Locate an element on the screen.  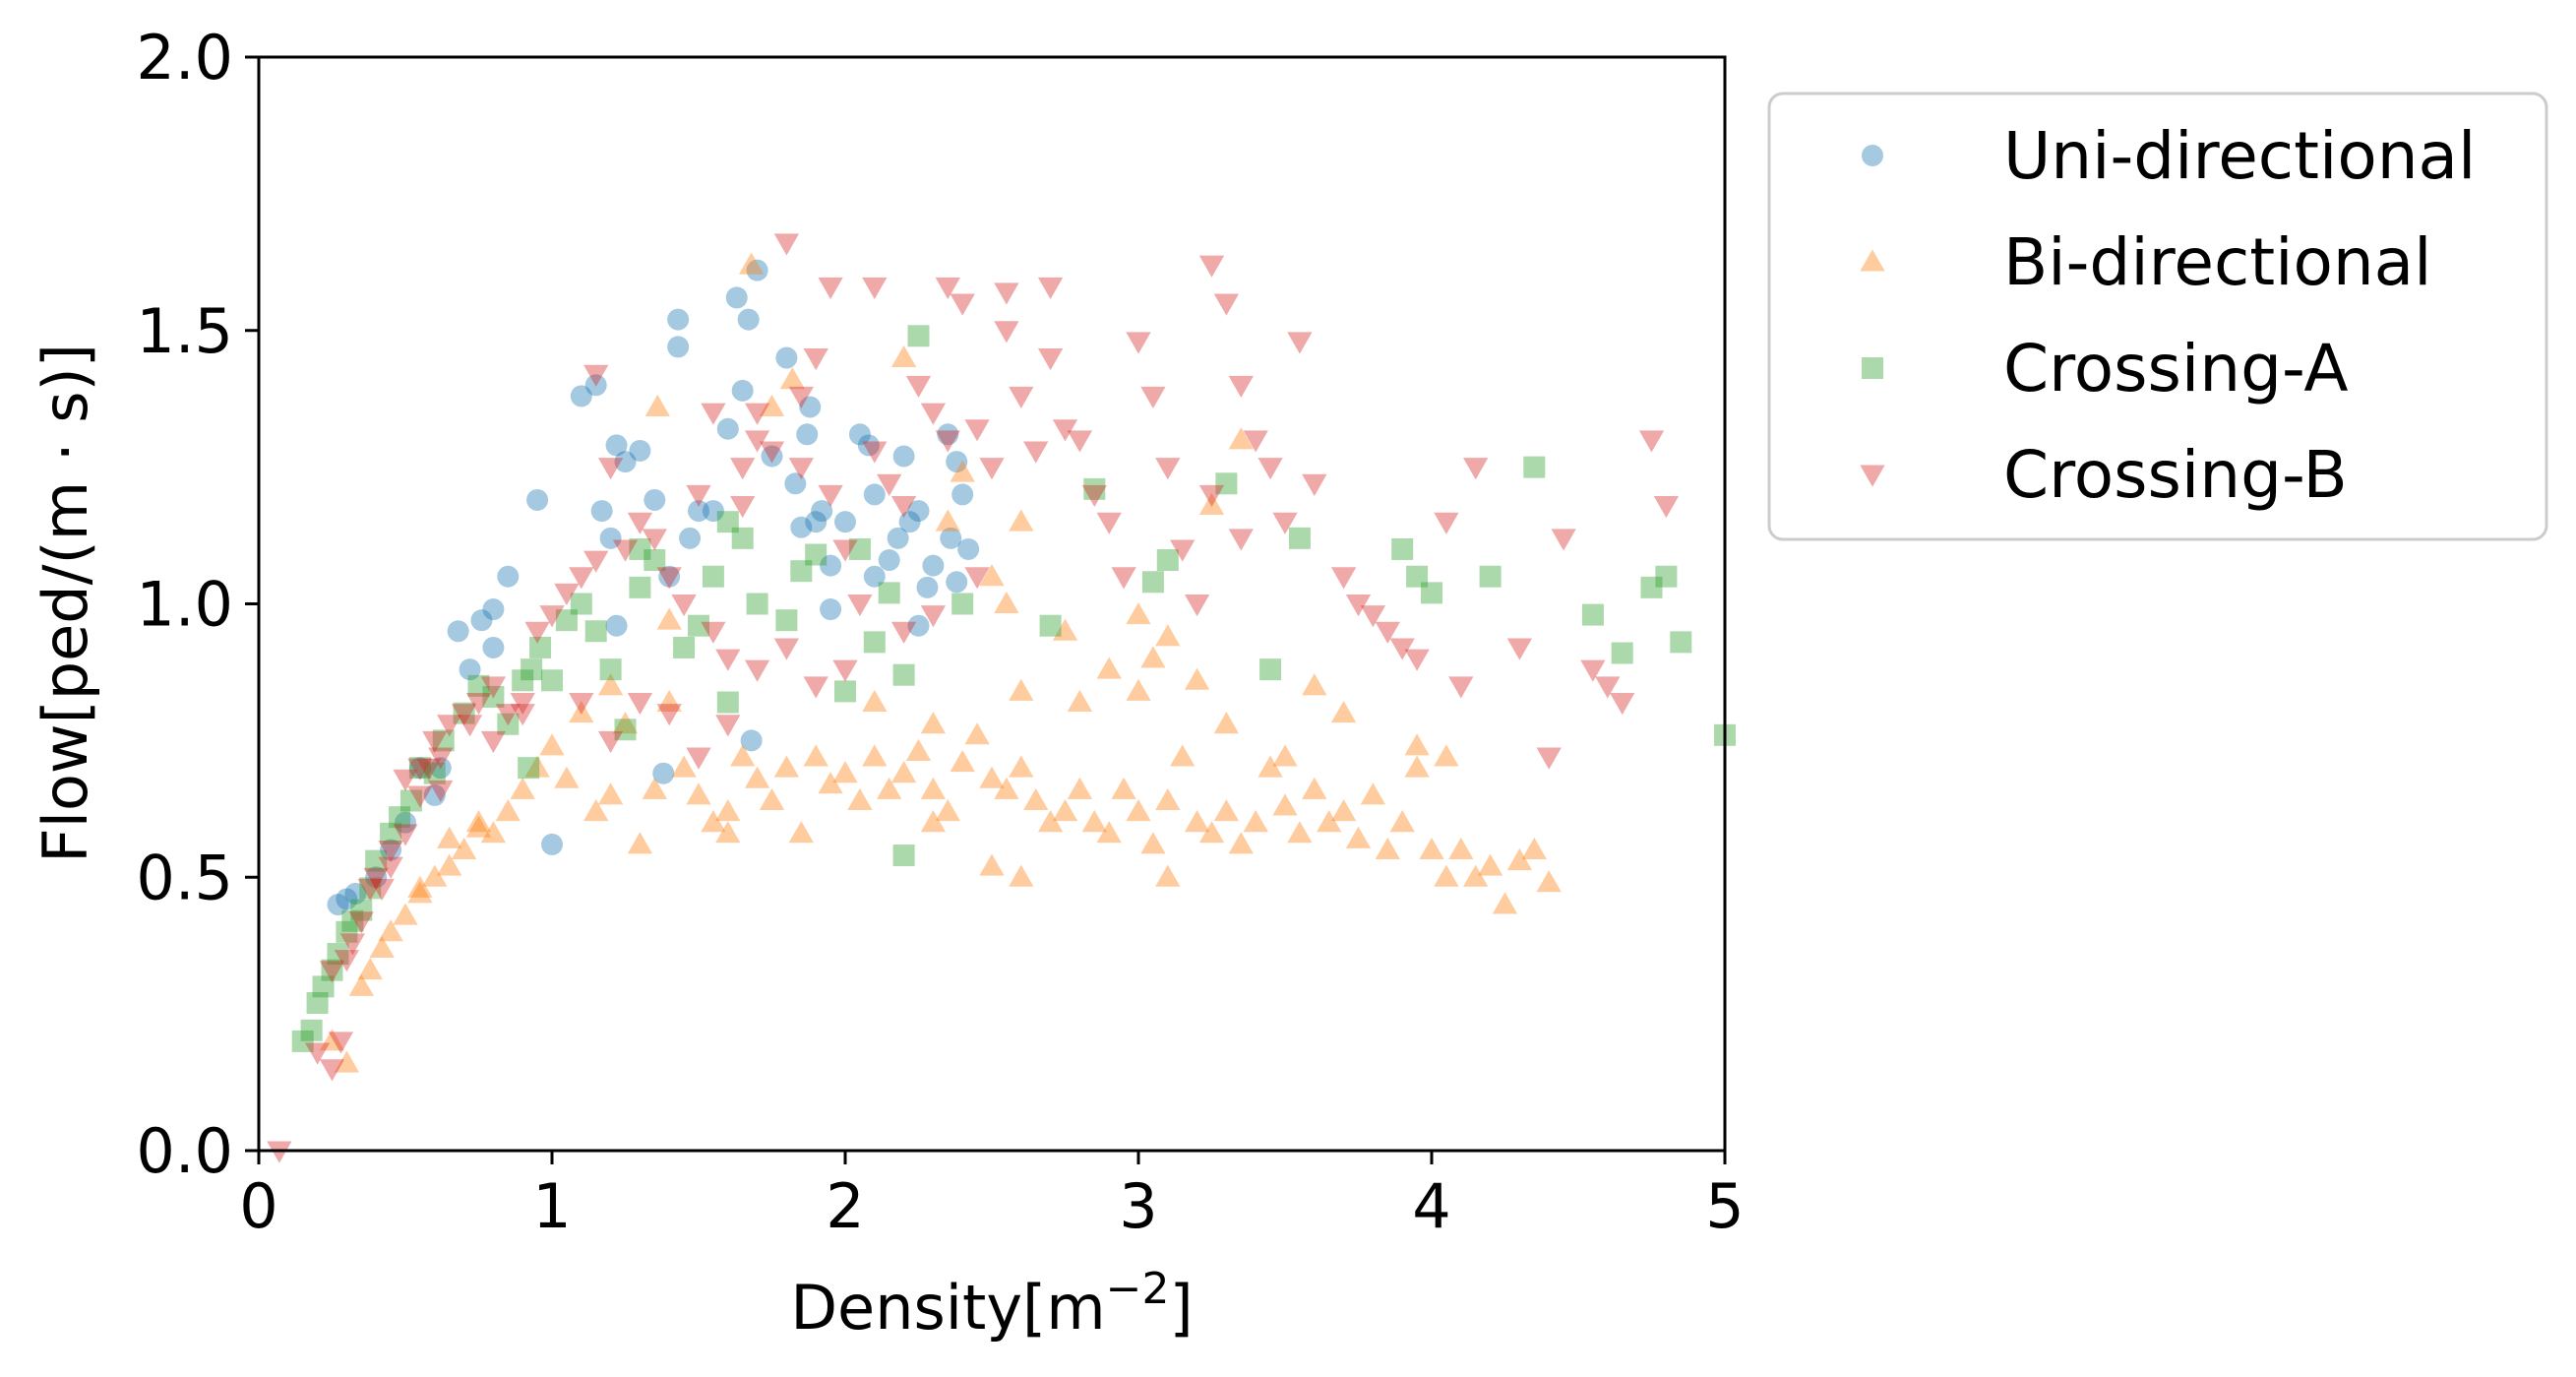
legend-item: Bi-directional is located at coordinates (2145, 262).